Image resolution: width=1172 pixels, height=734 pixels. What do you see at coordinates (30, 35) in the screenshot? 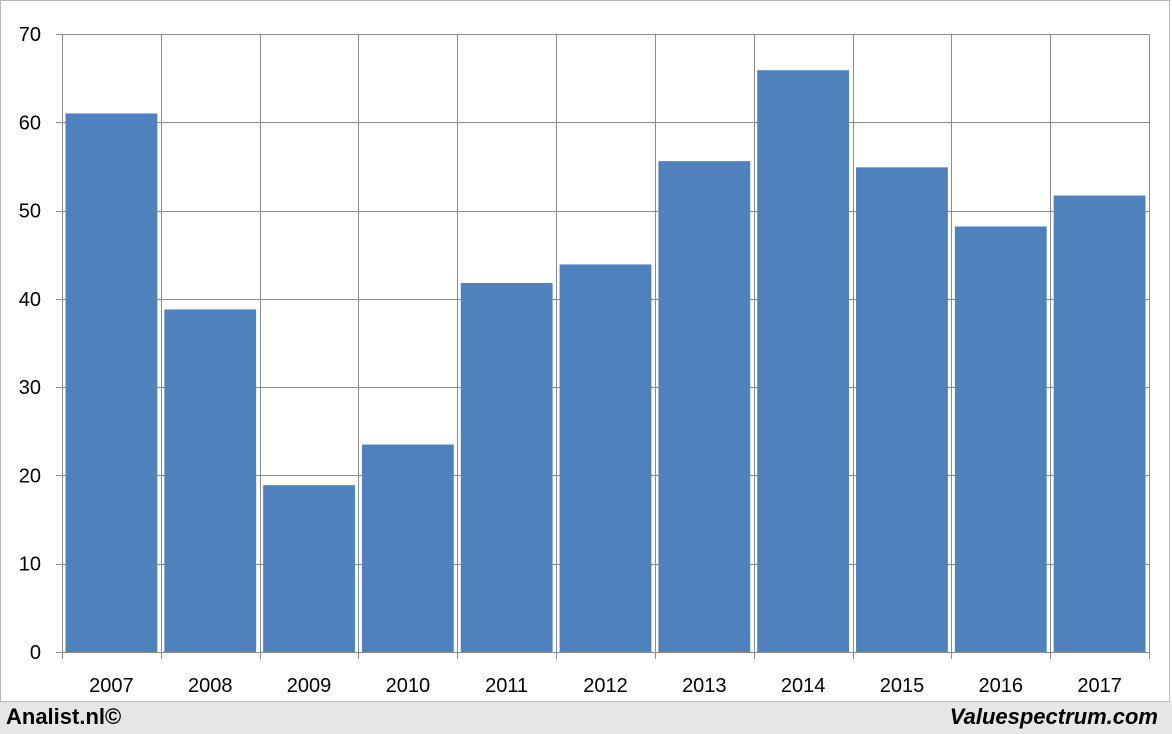
I see `y-tick-label: 70` at bounding box center [30, 35].